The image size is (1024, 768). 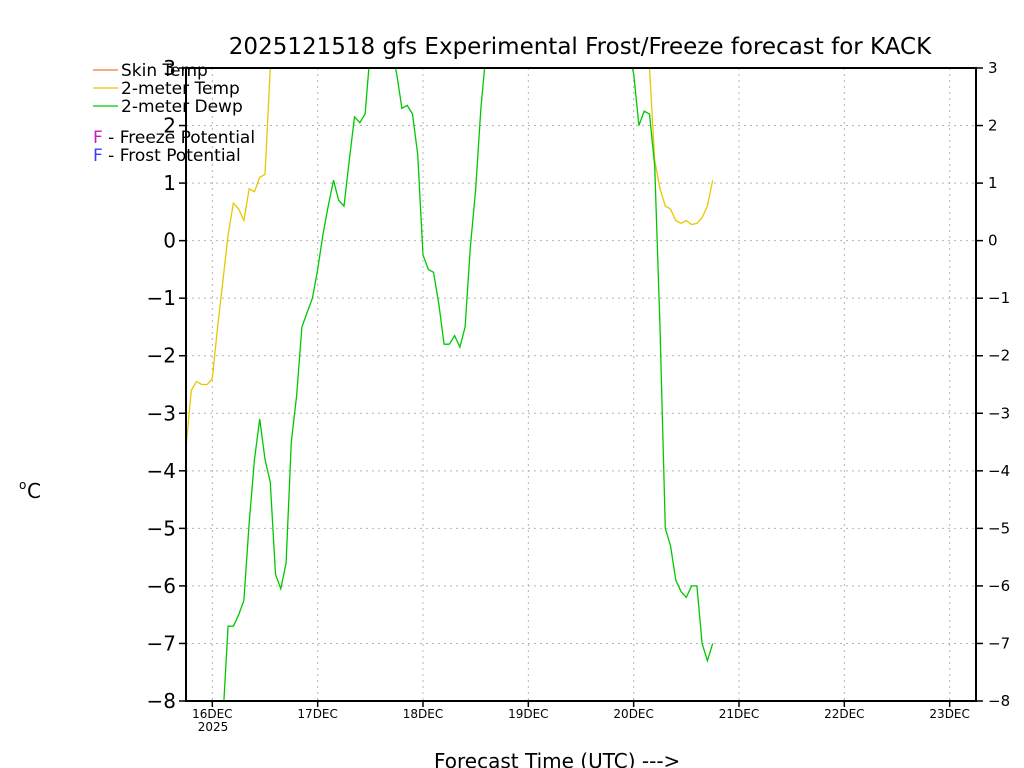 What do you see at coordinates (317, 714) in the screenshot?
I see `x-tick-label: 17DEC` at bounding box center [317, 714].